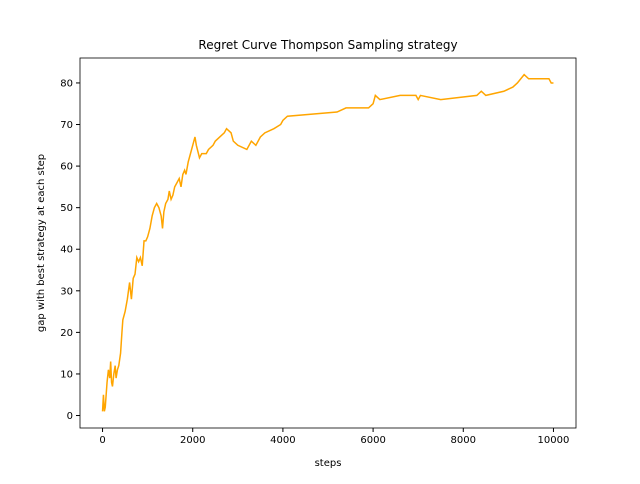  What do you see at coordinates (372, 440) in the screenshot?
I see `x-tick-label: 6000` at bounding box center [372, 440].